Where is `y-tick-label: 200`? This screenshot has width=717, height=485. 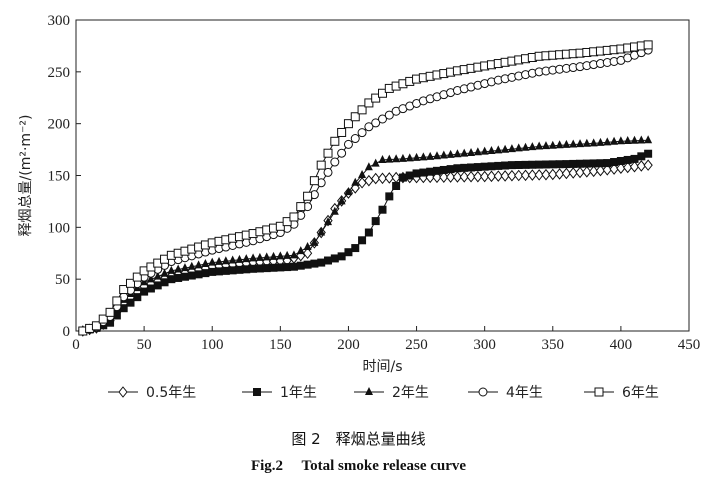
y-tick-label: 200 is located at coordinates (59, 125).